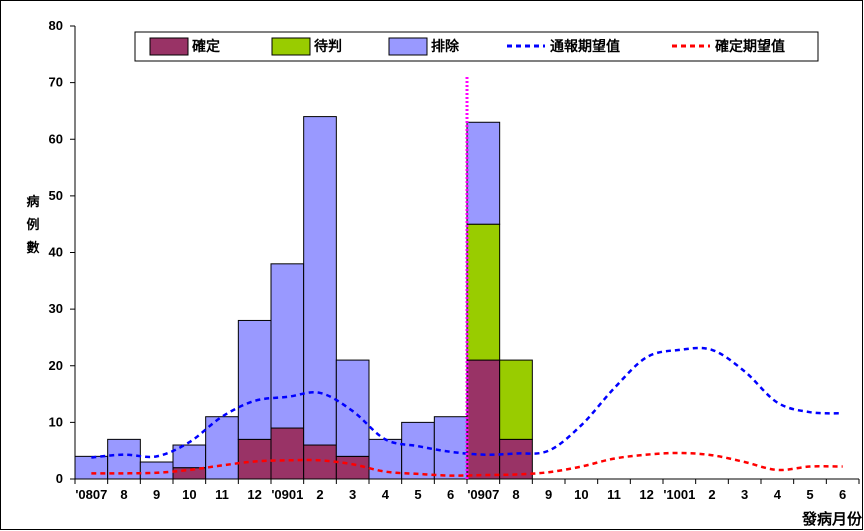  Describe the element at coordinates (32, 225) in the screenshot. I see `y-axis-label-char: 例` at that location.